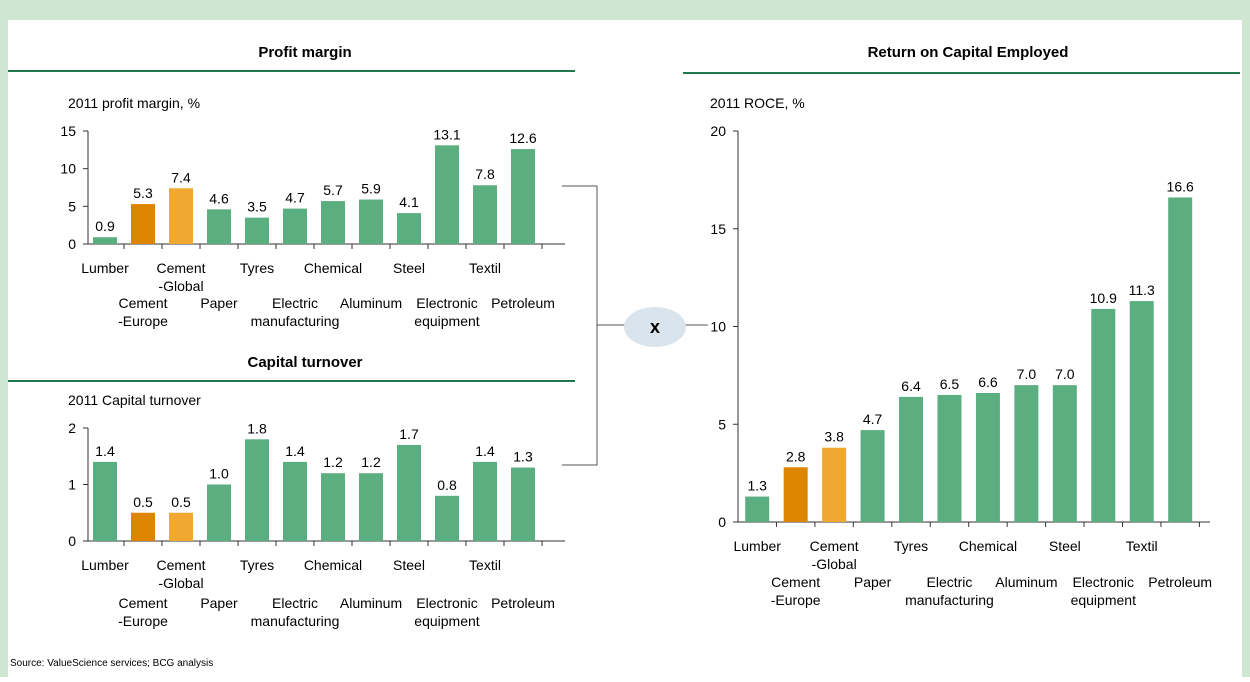 Image resolution: width=1250 pixels, height=682 pixels. Describe the element at coordinates (911, 386) in the screenshot. I see `value-label: 6.4` at that location.